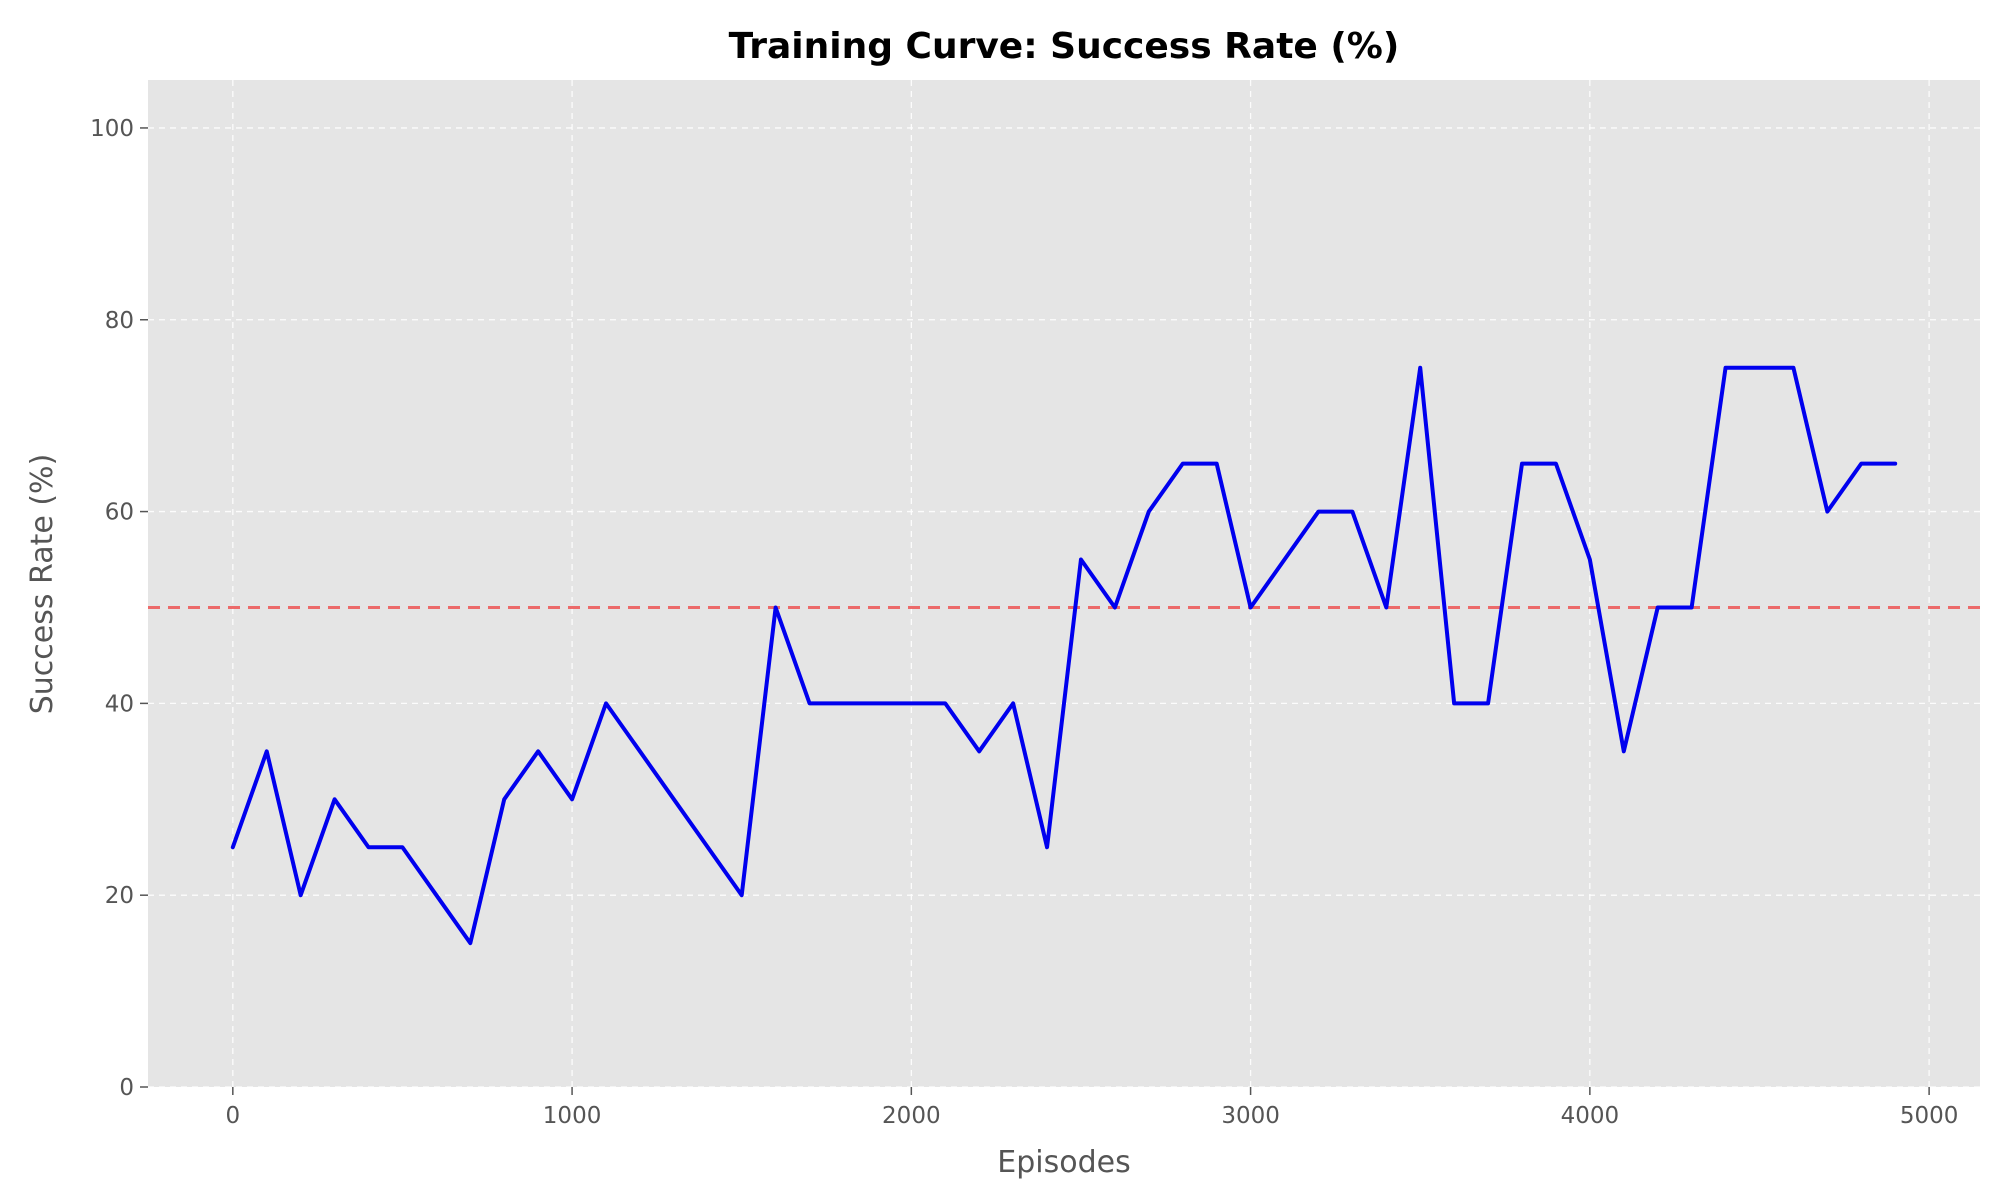 The image size is (2000, 1200). I want to click on x-tick-label: 2000, so click(911, 1116).